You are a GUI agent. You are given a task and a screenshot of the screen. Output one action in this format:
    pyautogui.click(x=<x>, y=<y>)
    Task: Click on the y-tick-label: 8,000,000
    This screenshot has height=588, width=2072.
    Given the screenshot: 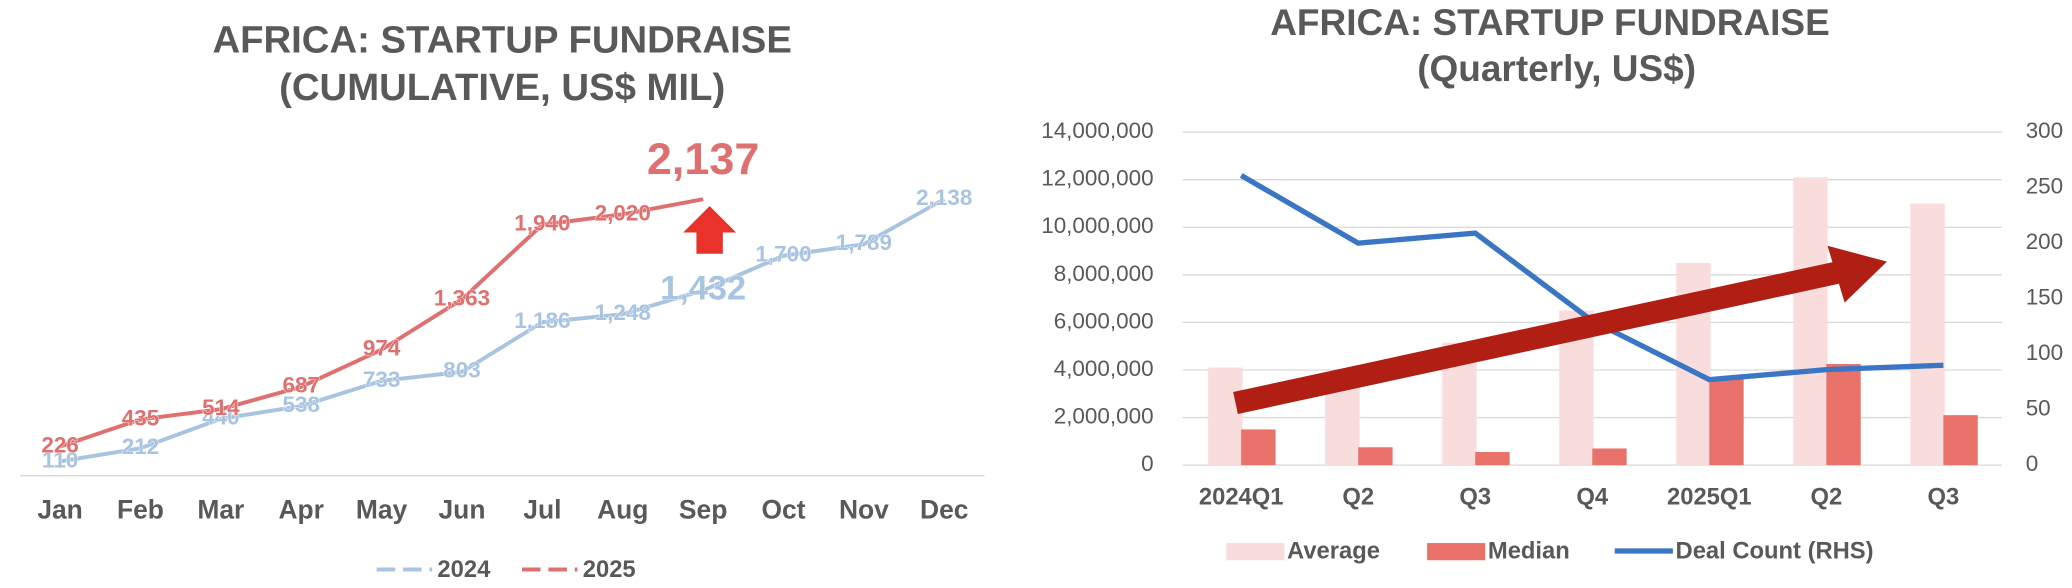 What is the action you would take?
    pyautogui.click(x=1104, y=273)
    